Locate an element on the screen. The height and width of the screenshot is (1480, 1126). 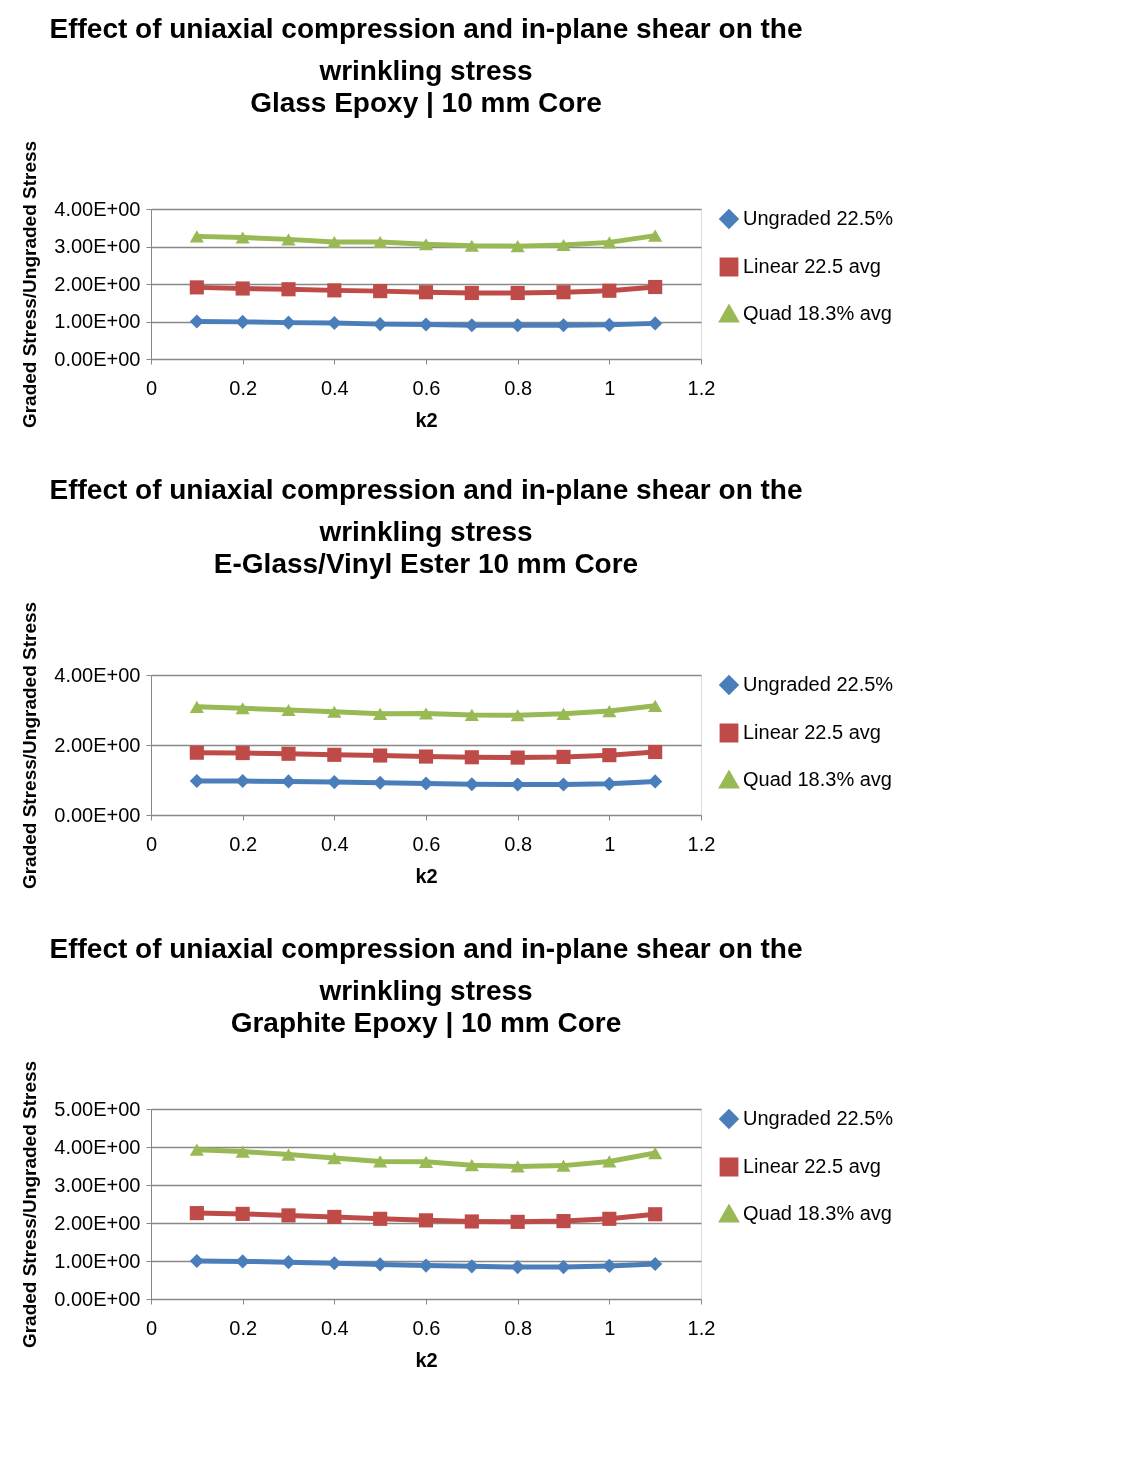
y-tick-label: 5.00E+00 is located at coordinates (97, 1108).